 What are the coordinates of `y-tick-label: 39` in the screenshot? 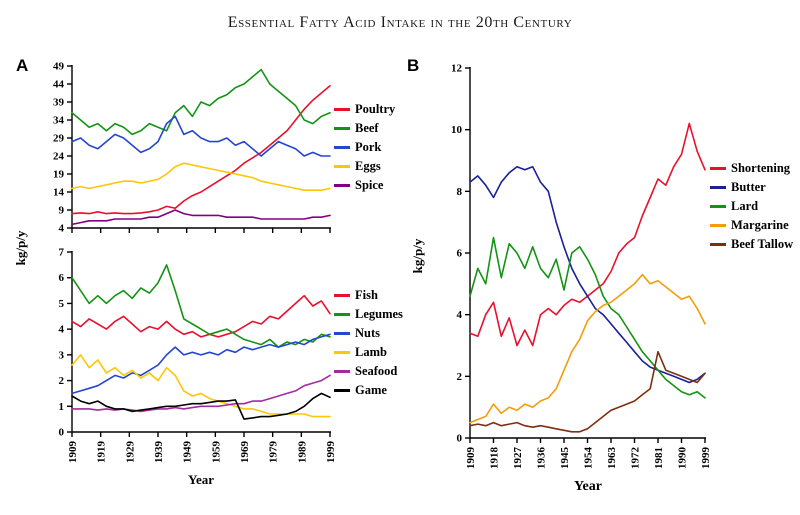 It's located at (59, 103).